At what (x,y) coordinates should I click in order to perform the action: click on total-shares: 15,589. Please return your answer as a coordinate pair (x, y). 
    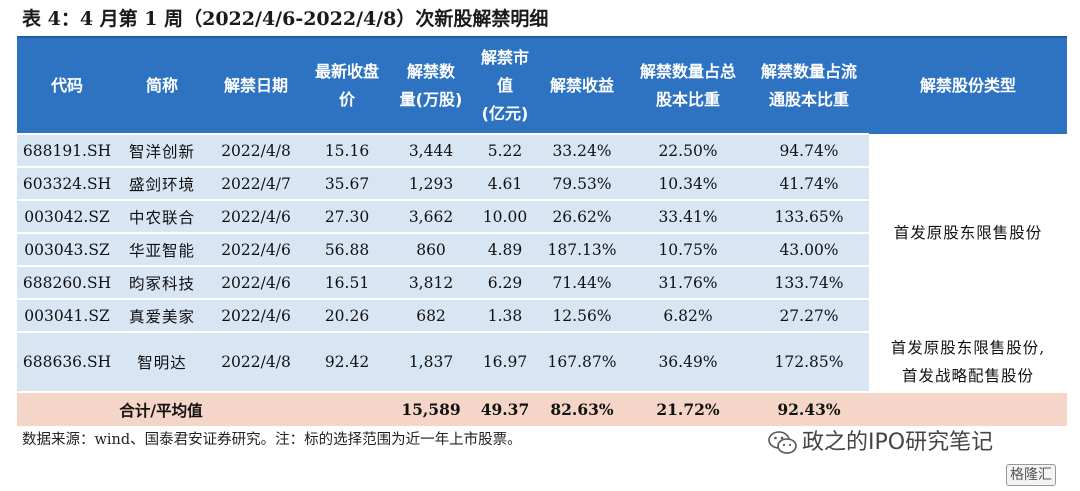
    Looking at the image, I should click on (431, 408).